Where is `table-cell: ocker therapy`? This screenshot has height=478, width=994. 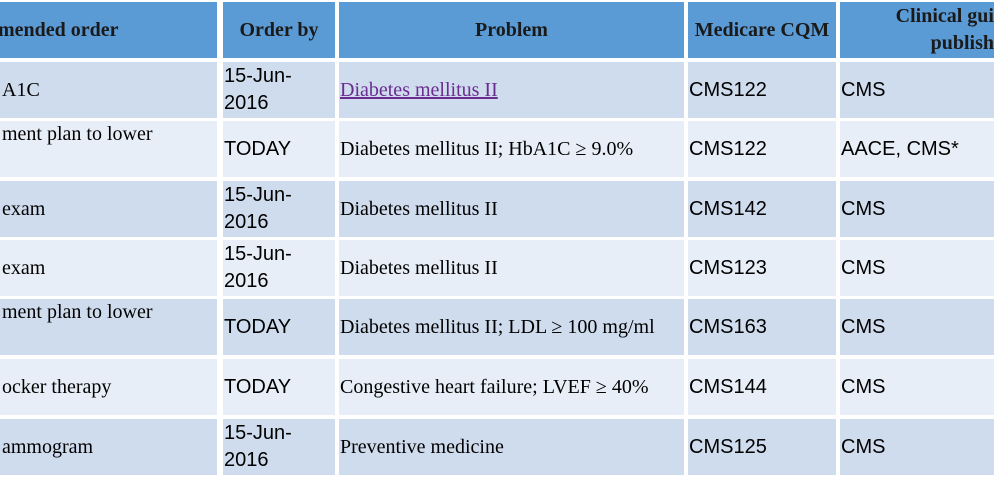 table-cell: ocker therapy is located at coordinates (108, 387).